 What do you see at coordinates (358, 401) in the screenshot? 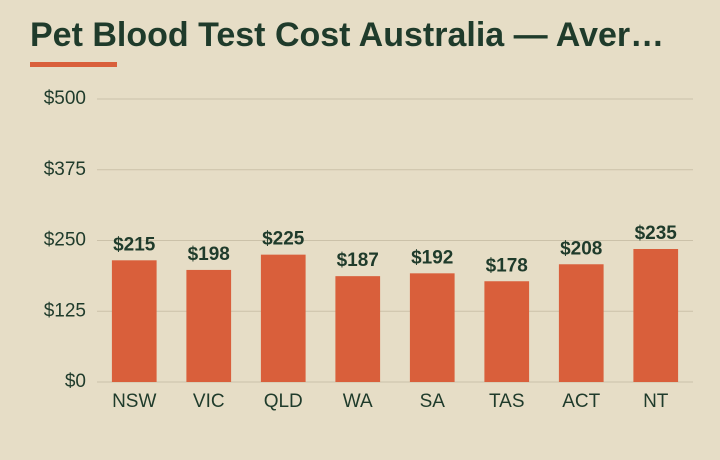
I see `x-tick-label: WA` at bounding box center [358, 401].